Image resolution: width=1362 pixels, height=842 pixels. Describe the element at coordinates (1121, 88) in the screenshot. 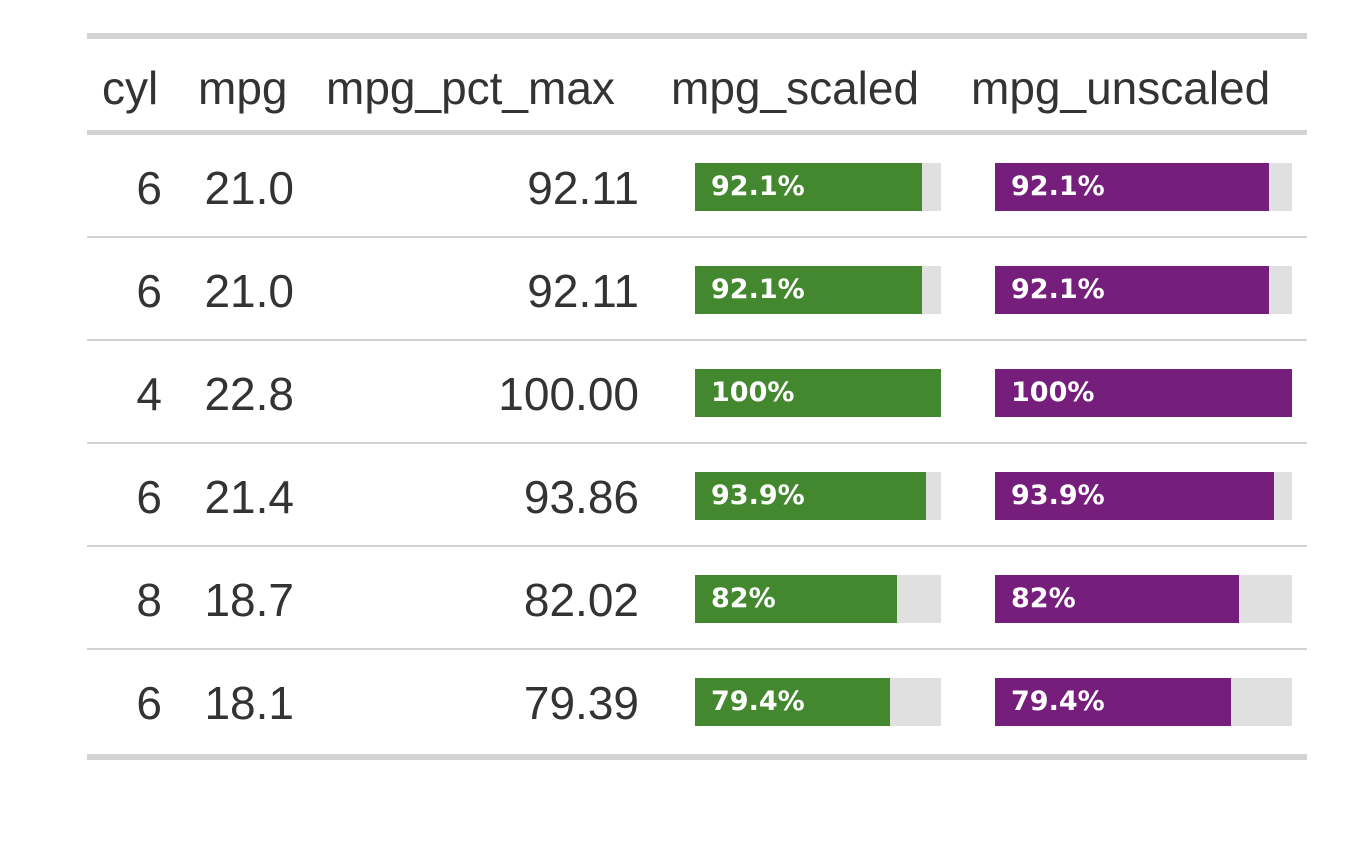

I see `column-header-mpg-unscaled: mpg_unscaled` at that location.